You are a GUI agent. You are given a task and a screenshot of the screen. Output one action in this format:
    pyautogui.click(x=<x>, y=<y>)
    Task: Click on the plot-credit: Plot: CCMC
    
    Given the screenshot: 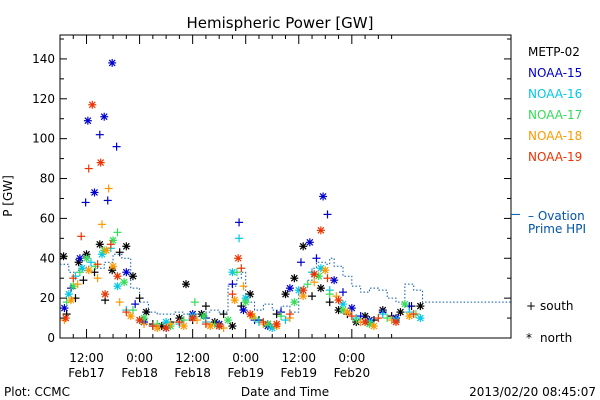 What is the action you would take?
    pyautogui.click(x=37, y=392)
    